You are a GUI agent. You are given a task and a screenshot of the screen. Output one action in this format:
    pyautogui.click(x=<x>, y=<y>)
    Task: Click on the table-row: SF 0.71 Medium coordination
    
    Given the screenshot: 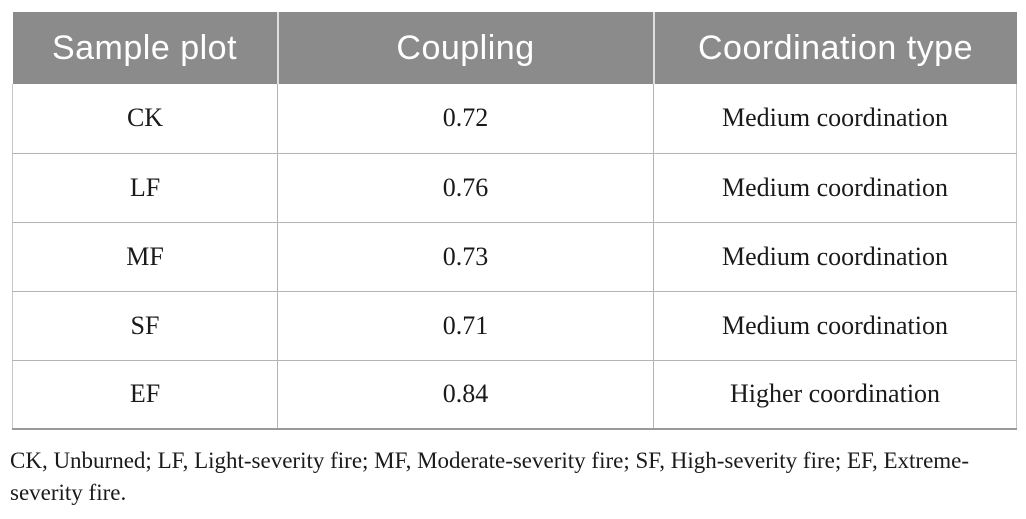 What is the action you would take?
    pyautogui.click(x=514, y=325)
    